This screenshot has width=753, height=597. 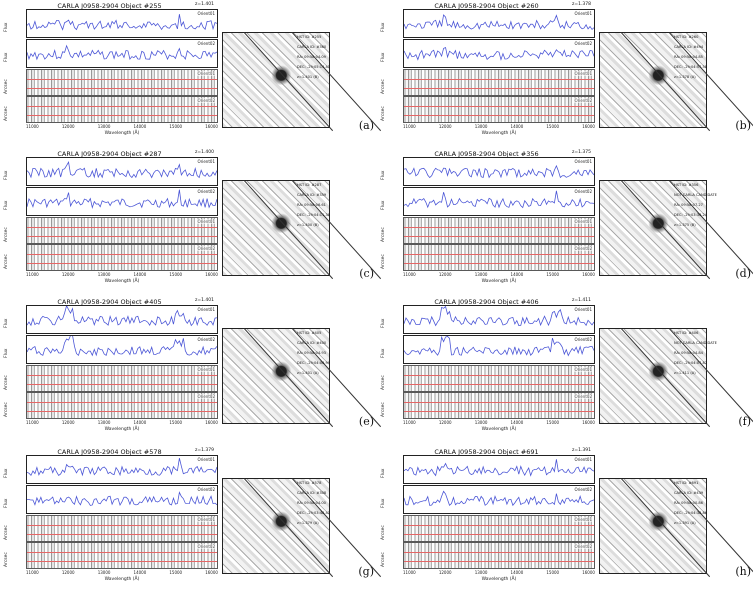 What do you see at coordinates (743, 273) in the screenshot?
I see `panel-letter: (d)` at bounding box center [743, 273].